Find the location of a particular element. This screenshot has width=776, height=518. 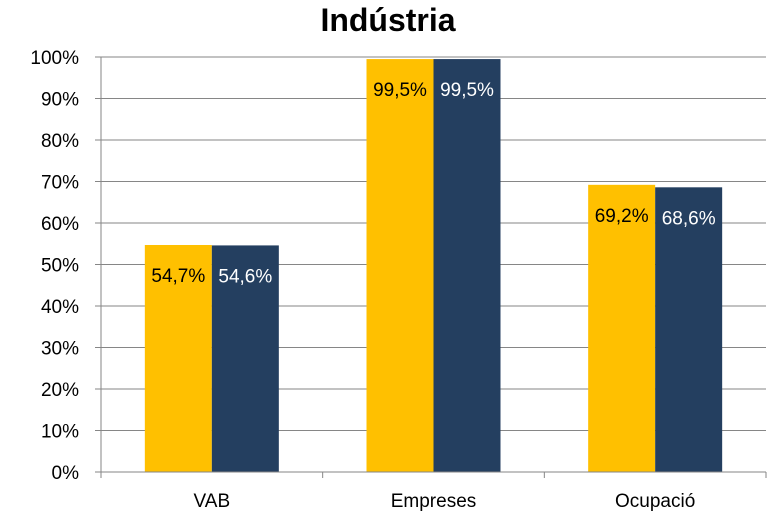

data-label: 68,6% is located at coordinates (689, 218).